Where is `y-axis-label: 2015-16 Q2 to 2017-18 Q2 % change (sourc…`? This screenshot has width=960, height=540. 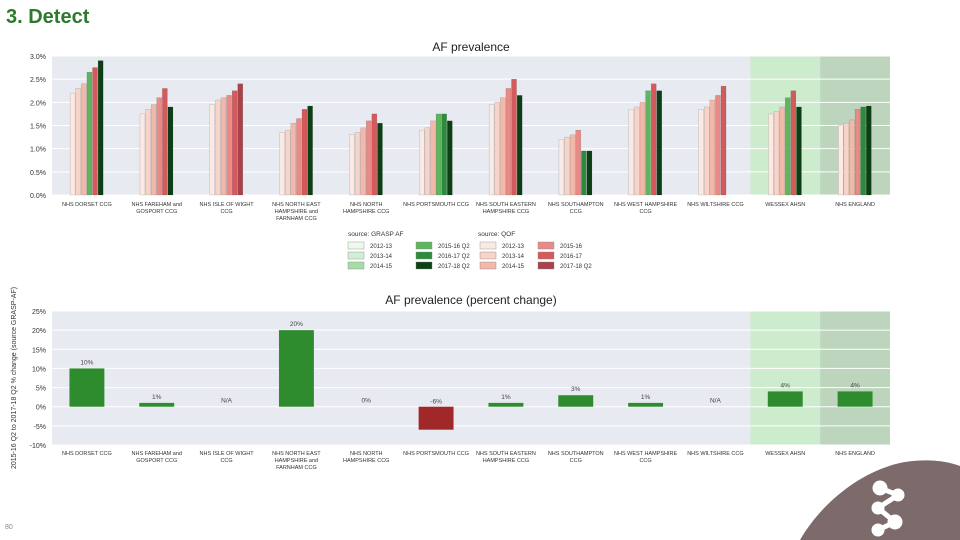
y-axis-label: 2015-16 Q2 to 2017-18 Q2 % change (sourc… is located at coordinates (14, 378).